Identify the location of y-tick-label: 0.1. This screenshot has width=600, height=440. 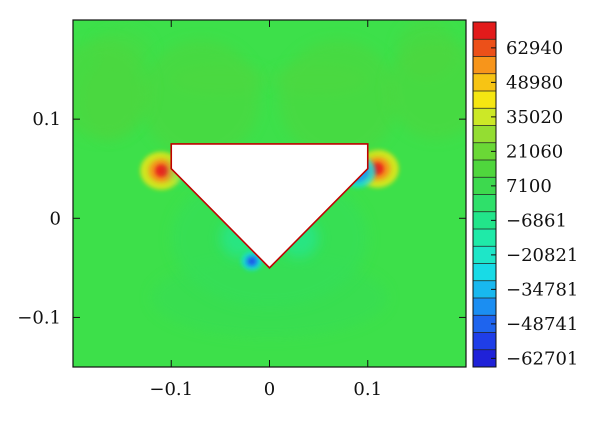
(46, 119).